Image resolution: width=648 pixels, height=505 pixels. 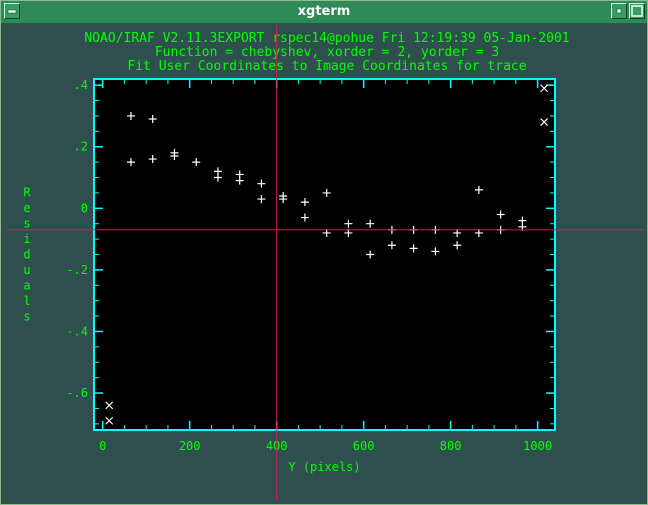 I want to click on minimize-icon, so click(x=619, y=11).